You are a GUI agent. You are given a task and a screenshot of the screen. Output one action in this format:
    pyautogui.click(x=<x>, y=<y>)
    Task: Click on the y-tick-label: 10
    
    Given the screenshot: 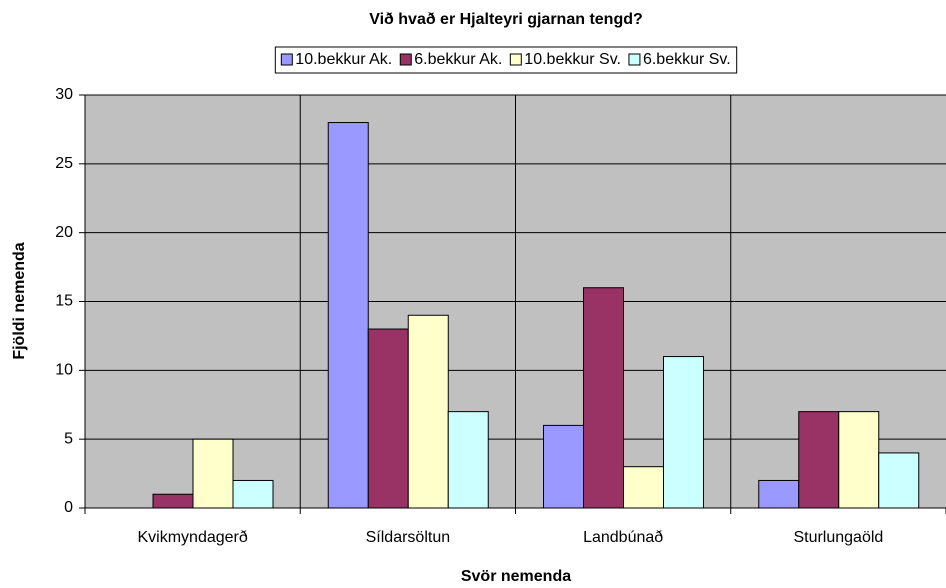 What is the action you would take?
    pyautogui.click(x=64, y=370)
    